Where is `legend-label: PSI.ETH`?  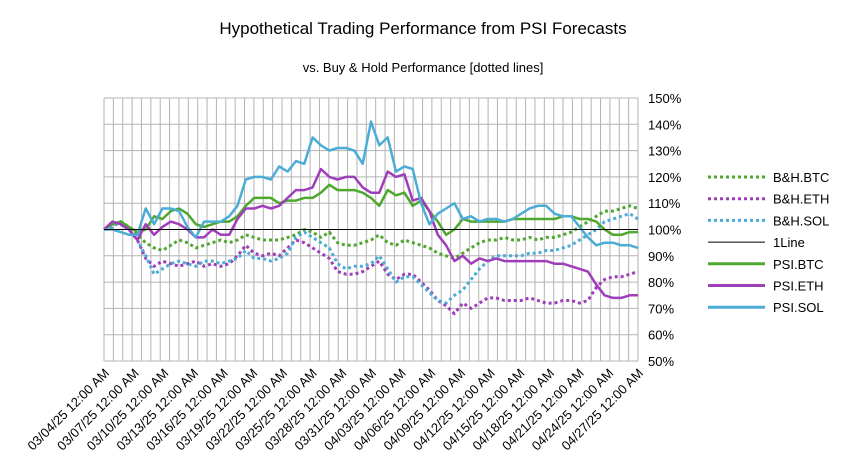
legend-label: PSI.ETH is located at coordinates (798, 286).